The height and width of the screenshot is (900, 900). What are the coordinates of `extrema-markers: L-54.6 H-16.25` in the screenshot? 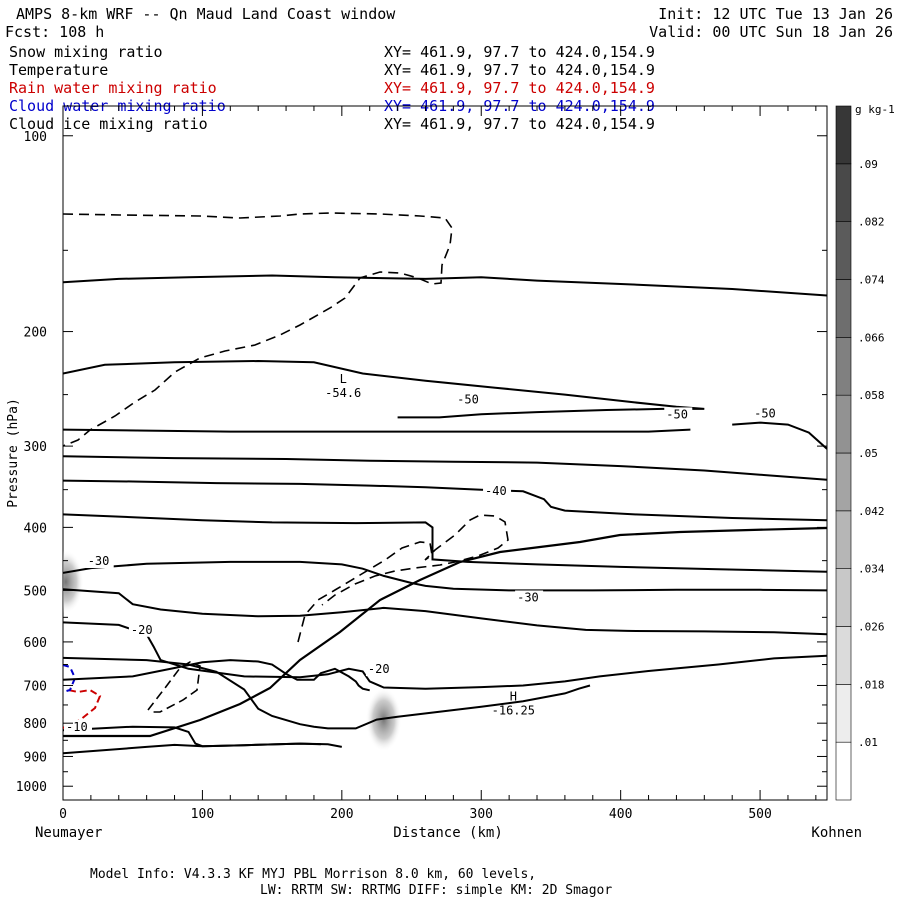 It's located at (430, 544).